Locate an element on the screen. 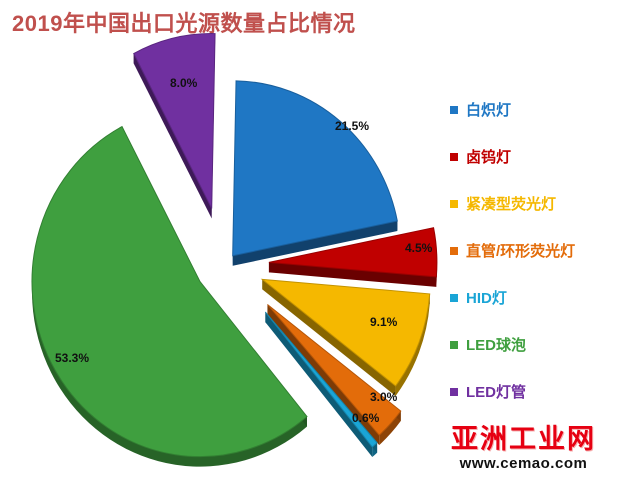 The height and width of the screenshot is (489, 617). legend-label: LED灯管 is located at coordinates (496, 392).